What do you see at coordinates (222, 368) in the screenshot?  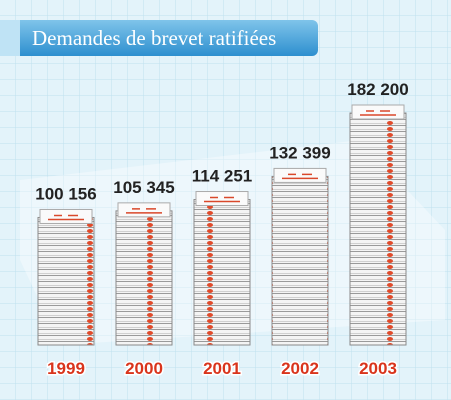 I see `x-tick-label: 2001` at bounding box center [222, 368].